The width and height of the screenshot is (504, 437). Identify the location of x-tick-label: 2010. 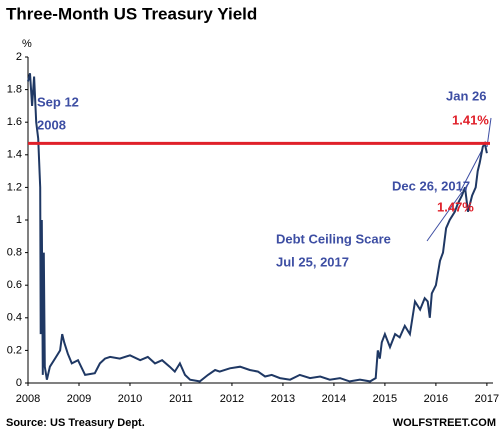
(130, 399).